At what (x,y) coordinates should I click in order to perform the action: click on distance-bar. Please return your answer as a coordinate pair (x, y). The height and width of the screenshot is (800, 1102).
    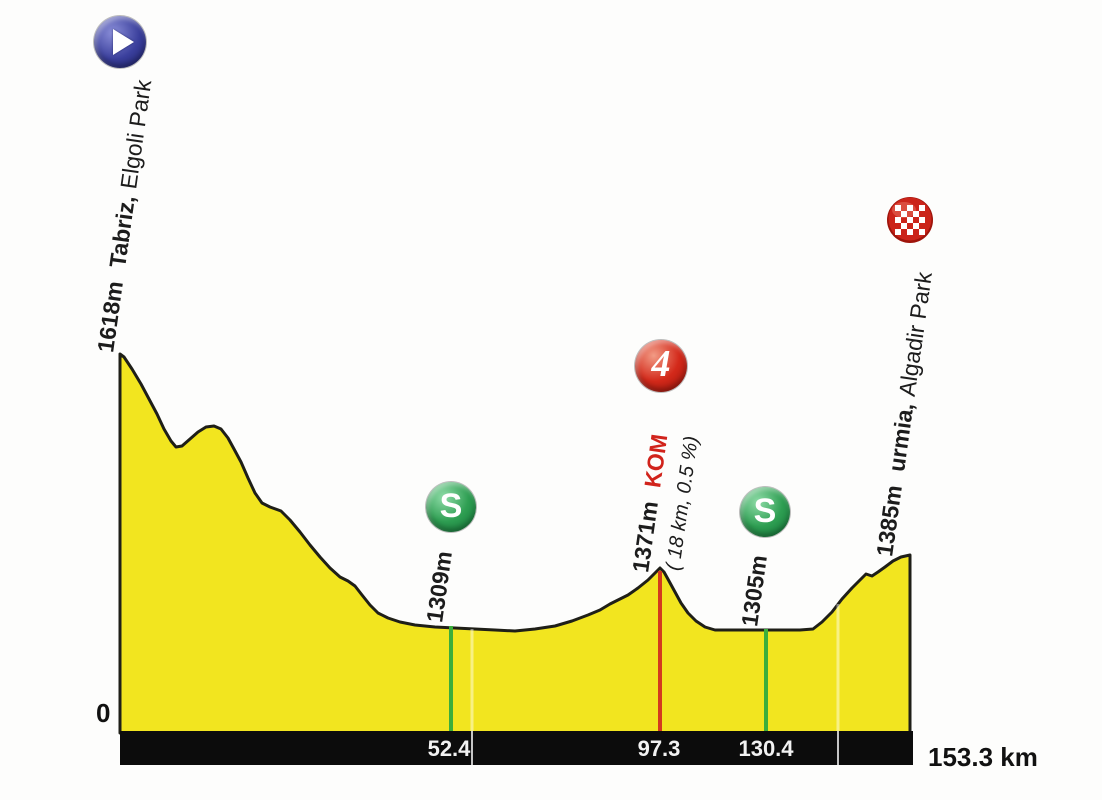
    Looking at the image, I should click on (516, 748).